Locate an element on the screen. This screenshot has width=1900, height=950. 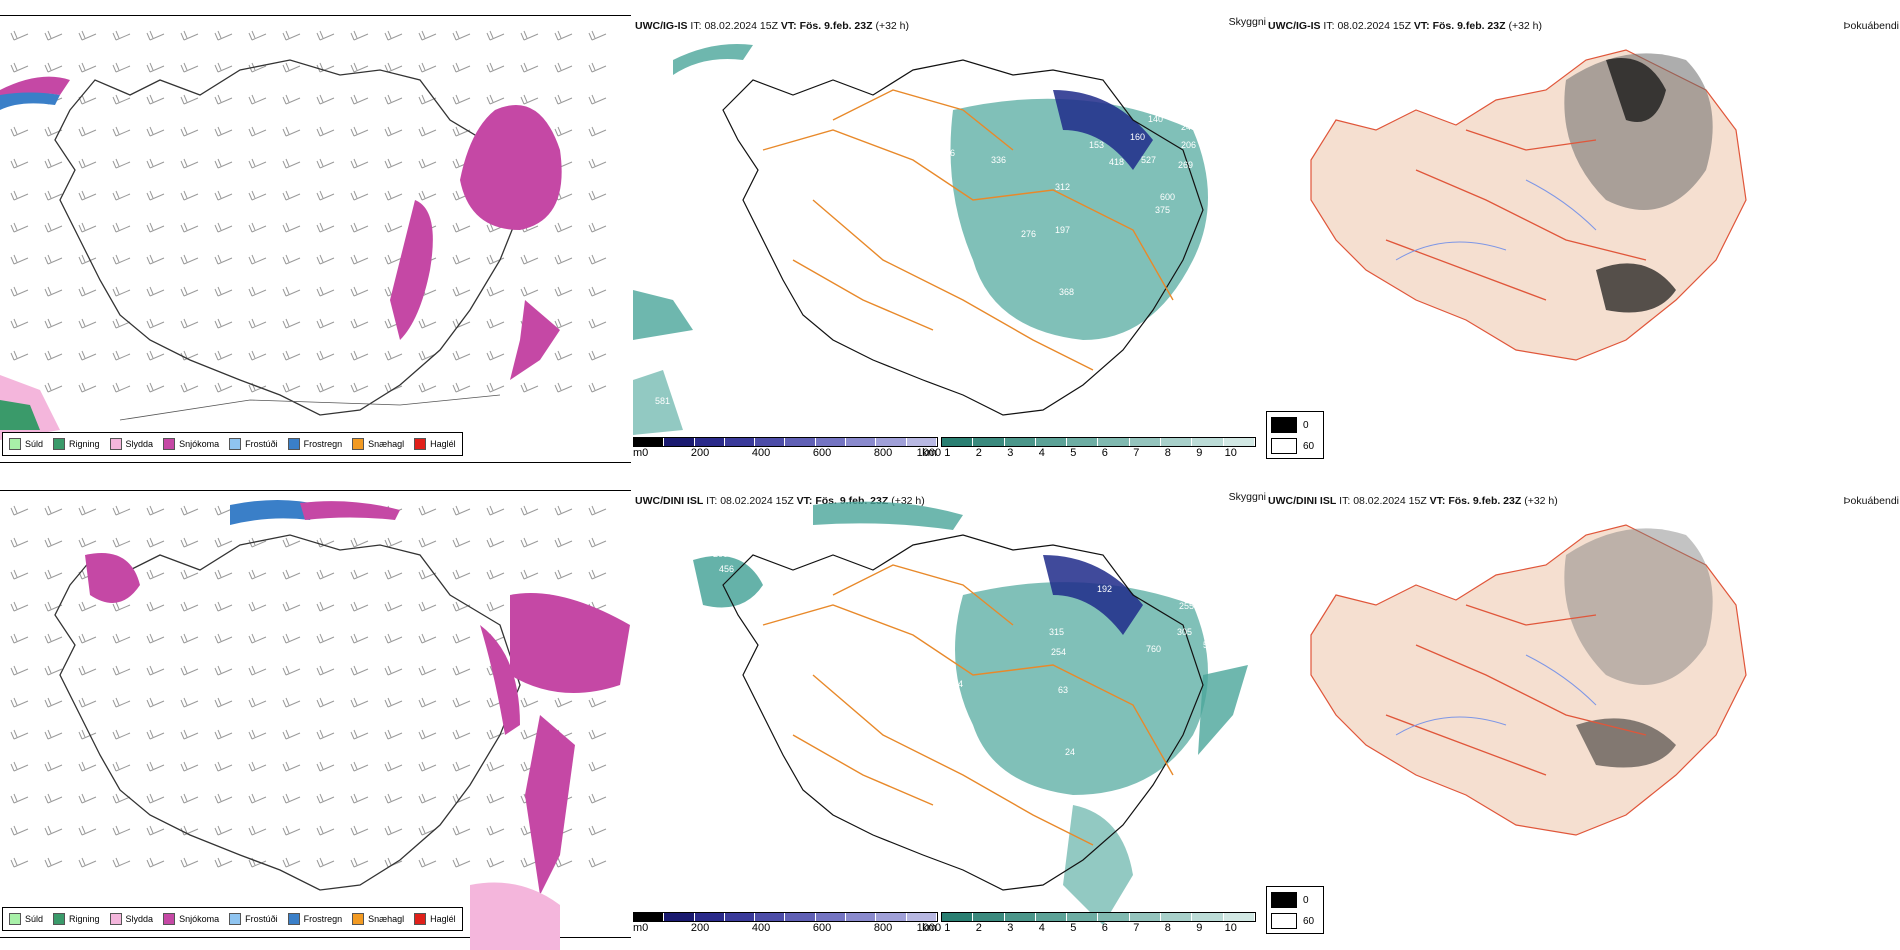
road-network is located at coordinates (968, 705).